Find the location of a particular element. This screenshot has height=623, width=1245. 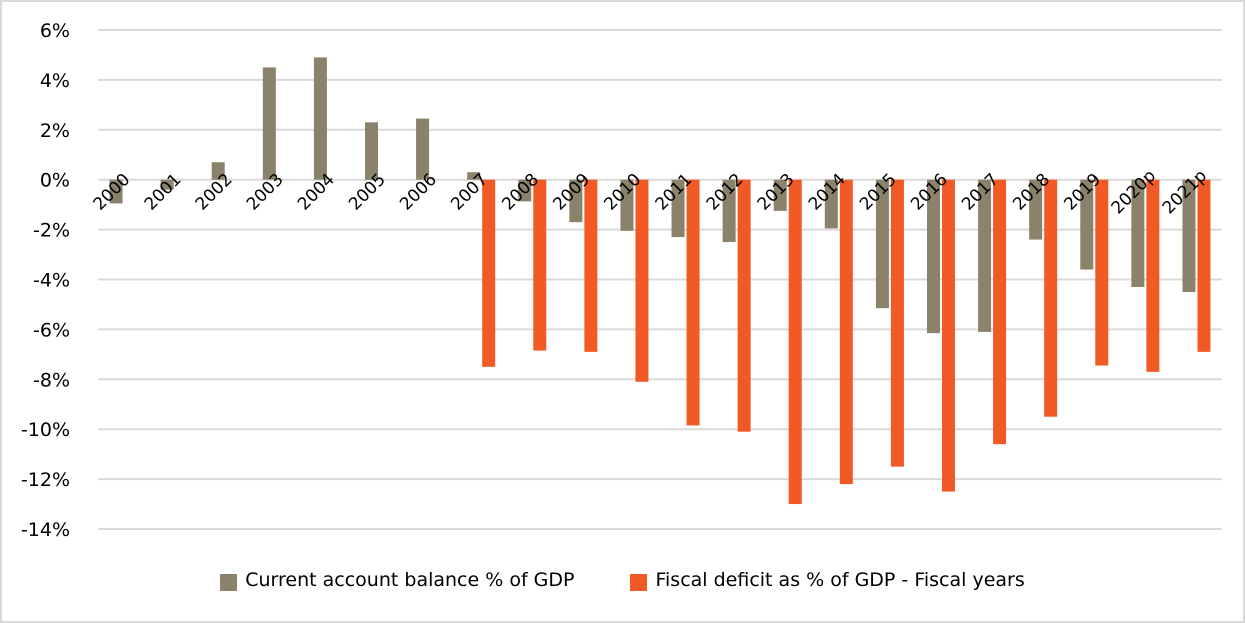

y-tick-label: 0% is located at coordinates (55, 181).